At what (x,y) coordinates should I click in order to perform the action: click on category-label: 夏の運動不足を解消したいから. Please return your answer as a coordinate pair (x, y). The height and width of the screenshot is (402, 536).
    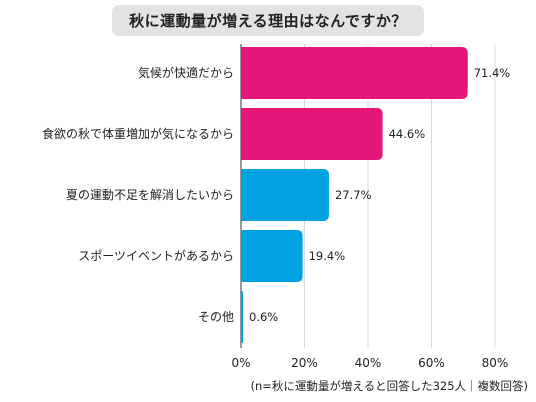
    Looking at the image, I should click on (150, 195).